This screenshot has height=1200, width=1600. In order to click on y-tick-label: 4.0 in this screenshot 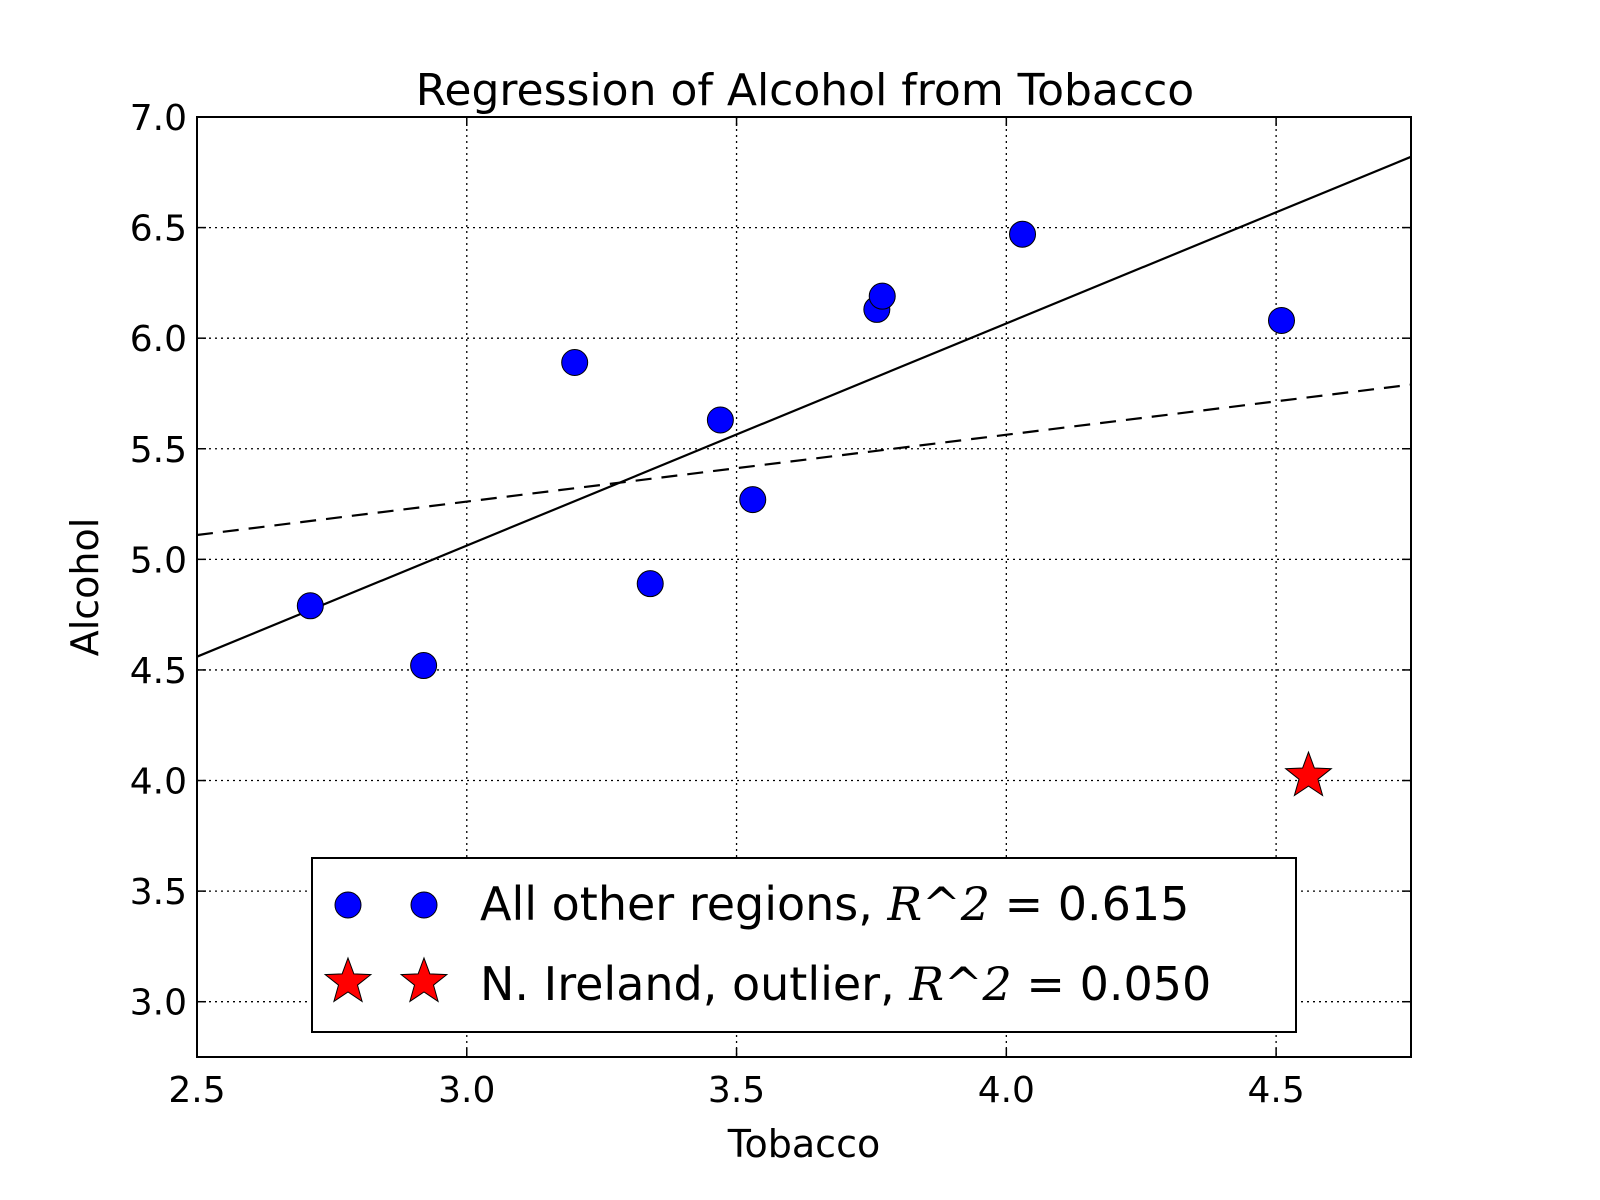, I will do `click(158, 782)`.